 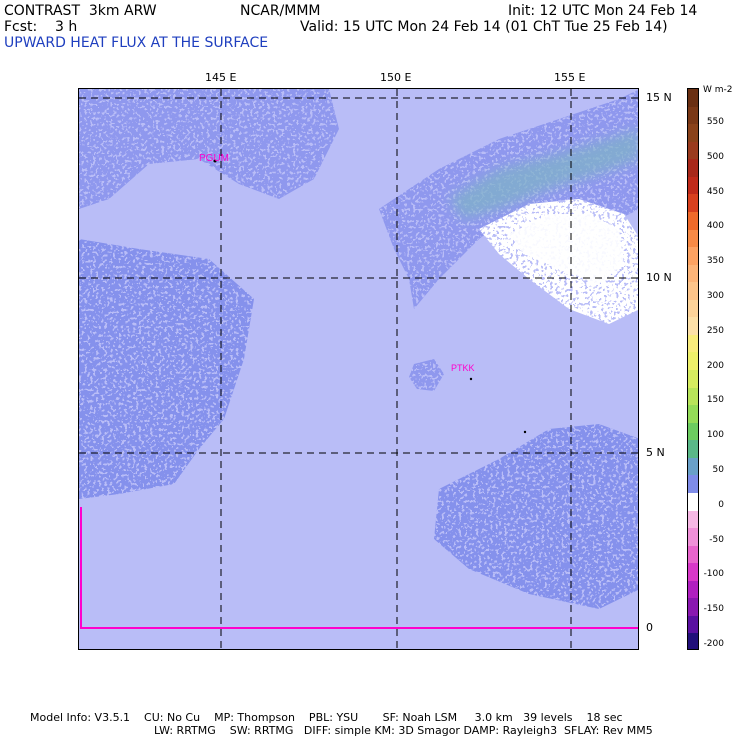 What do you see at coordinates (715, 435) in the screenshot?
I see `colorbar-label: 100` at bounding box center [715, 435].